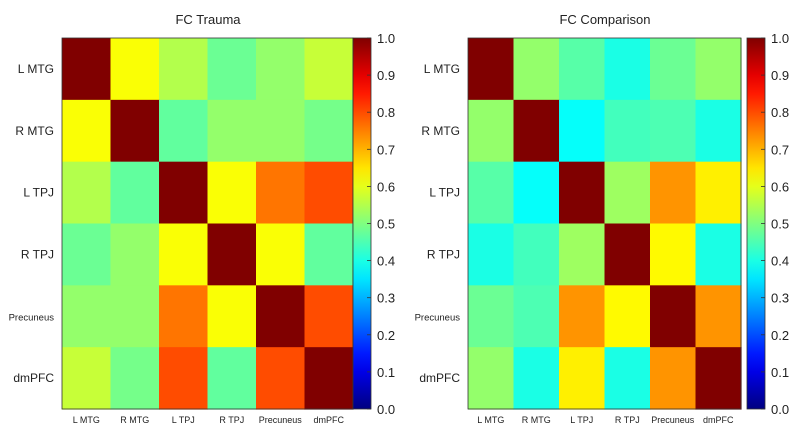  I want to click on col-label: R TPJ, so click(627, 420).